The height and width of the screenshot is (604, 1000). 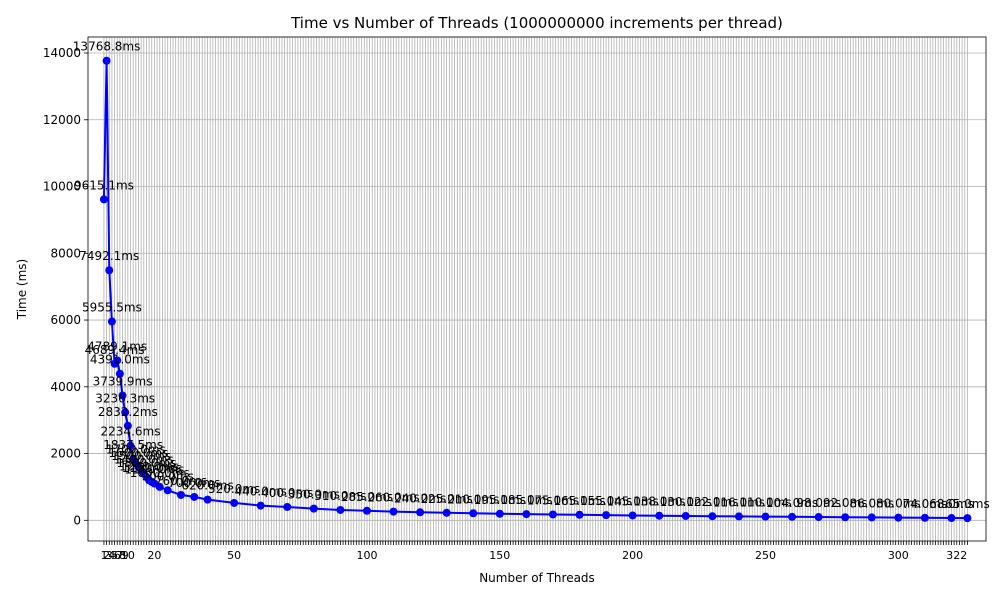 I want to click on data-label: 195.0ms, so click(x=500, y=500).